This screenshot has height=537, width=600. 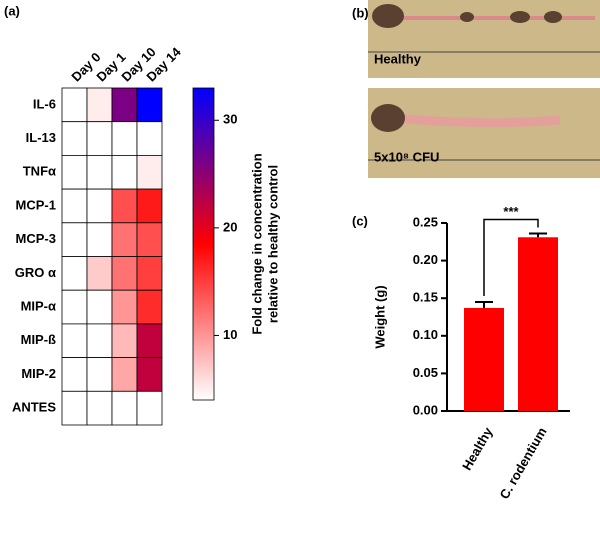 I want to click on row-label: MIP-ß, so click(x=38, y=339).